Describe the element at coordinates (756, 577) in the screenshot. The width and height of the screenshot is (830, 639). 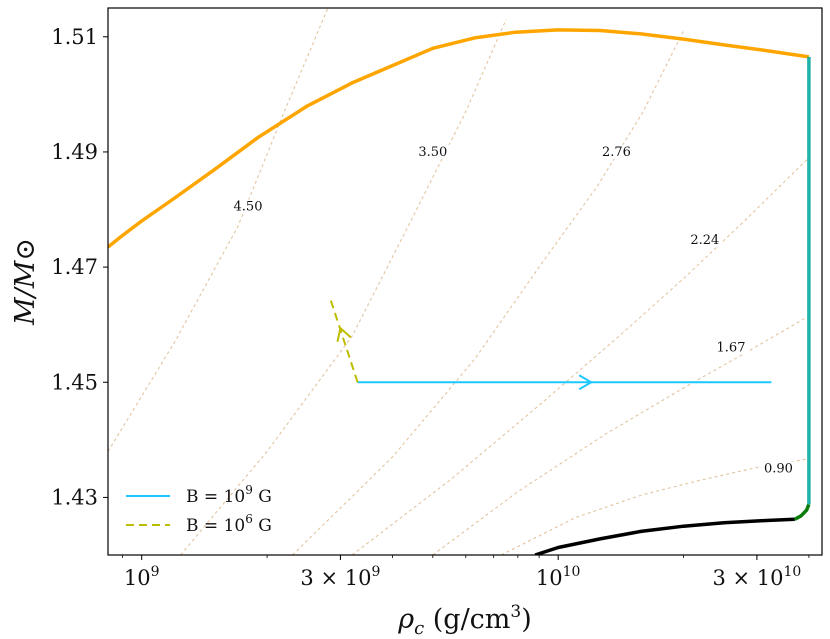
I see `x-tick-label: 3 × 10¹⁰` at that location.